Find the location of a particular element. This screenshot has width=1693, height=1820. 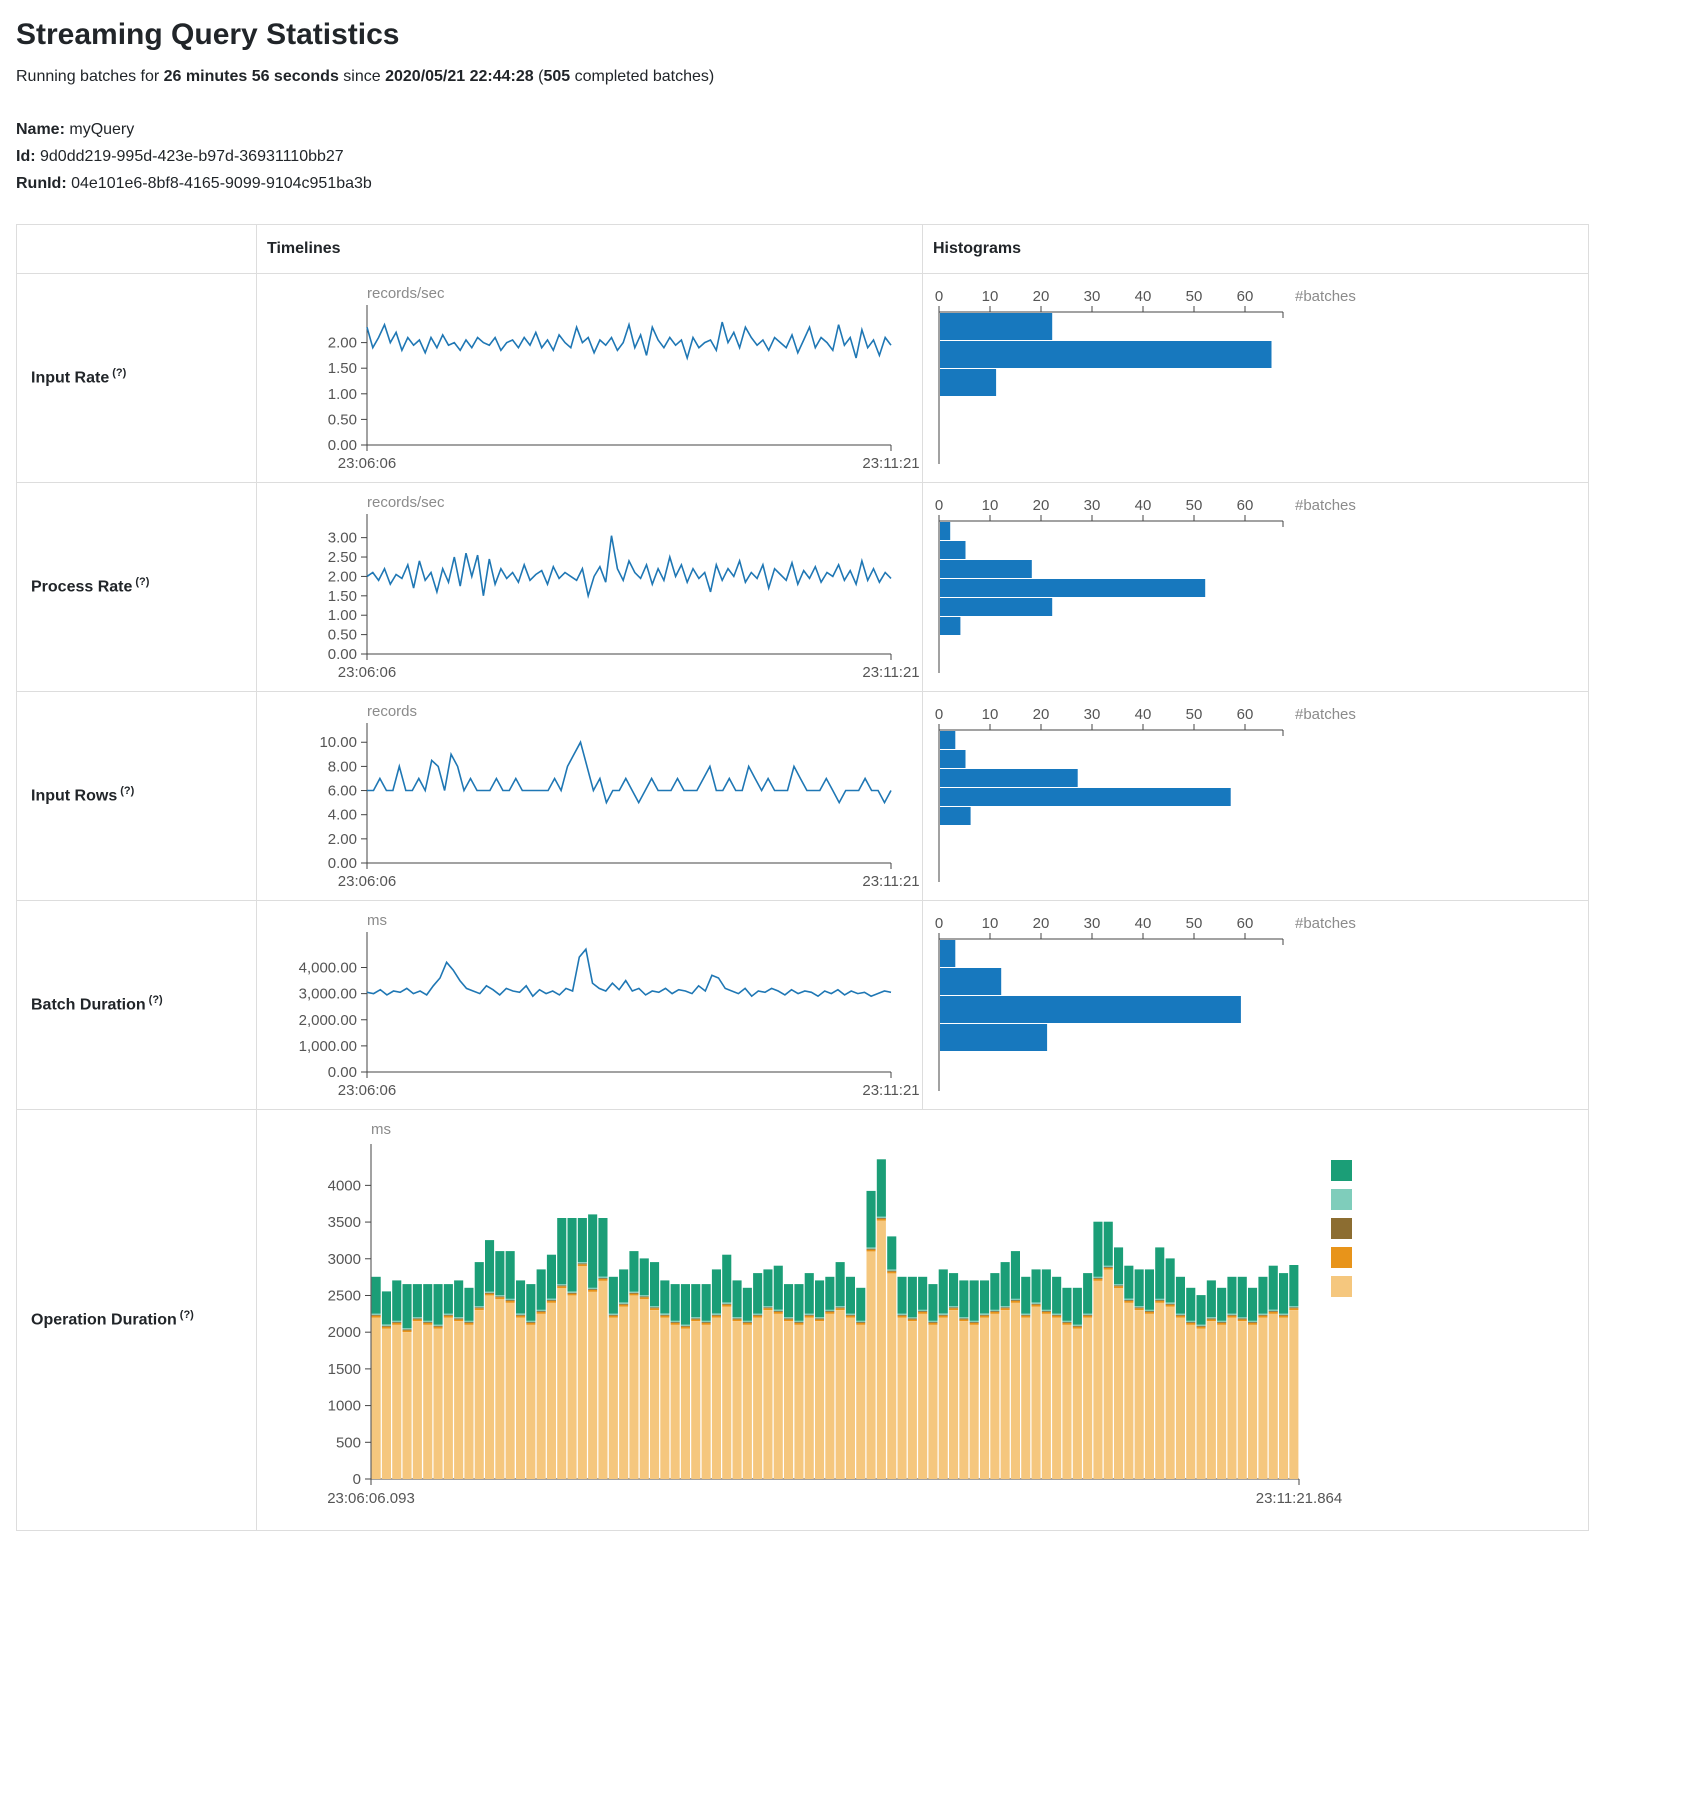

svg-text: 1000 is located at coordinates (344, 1405).